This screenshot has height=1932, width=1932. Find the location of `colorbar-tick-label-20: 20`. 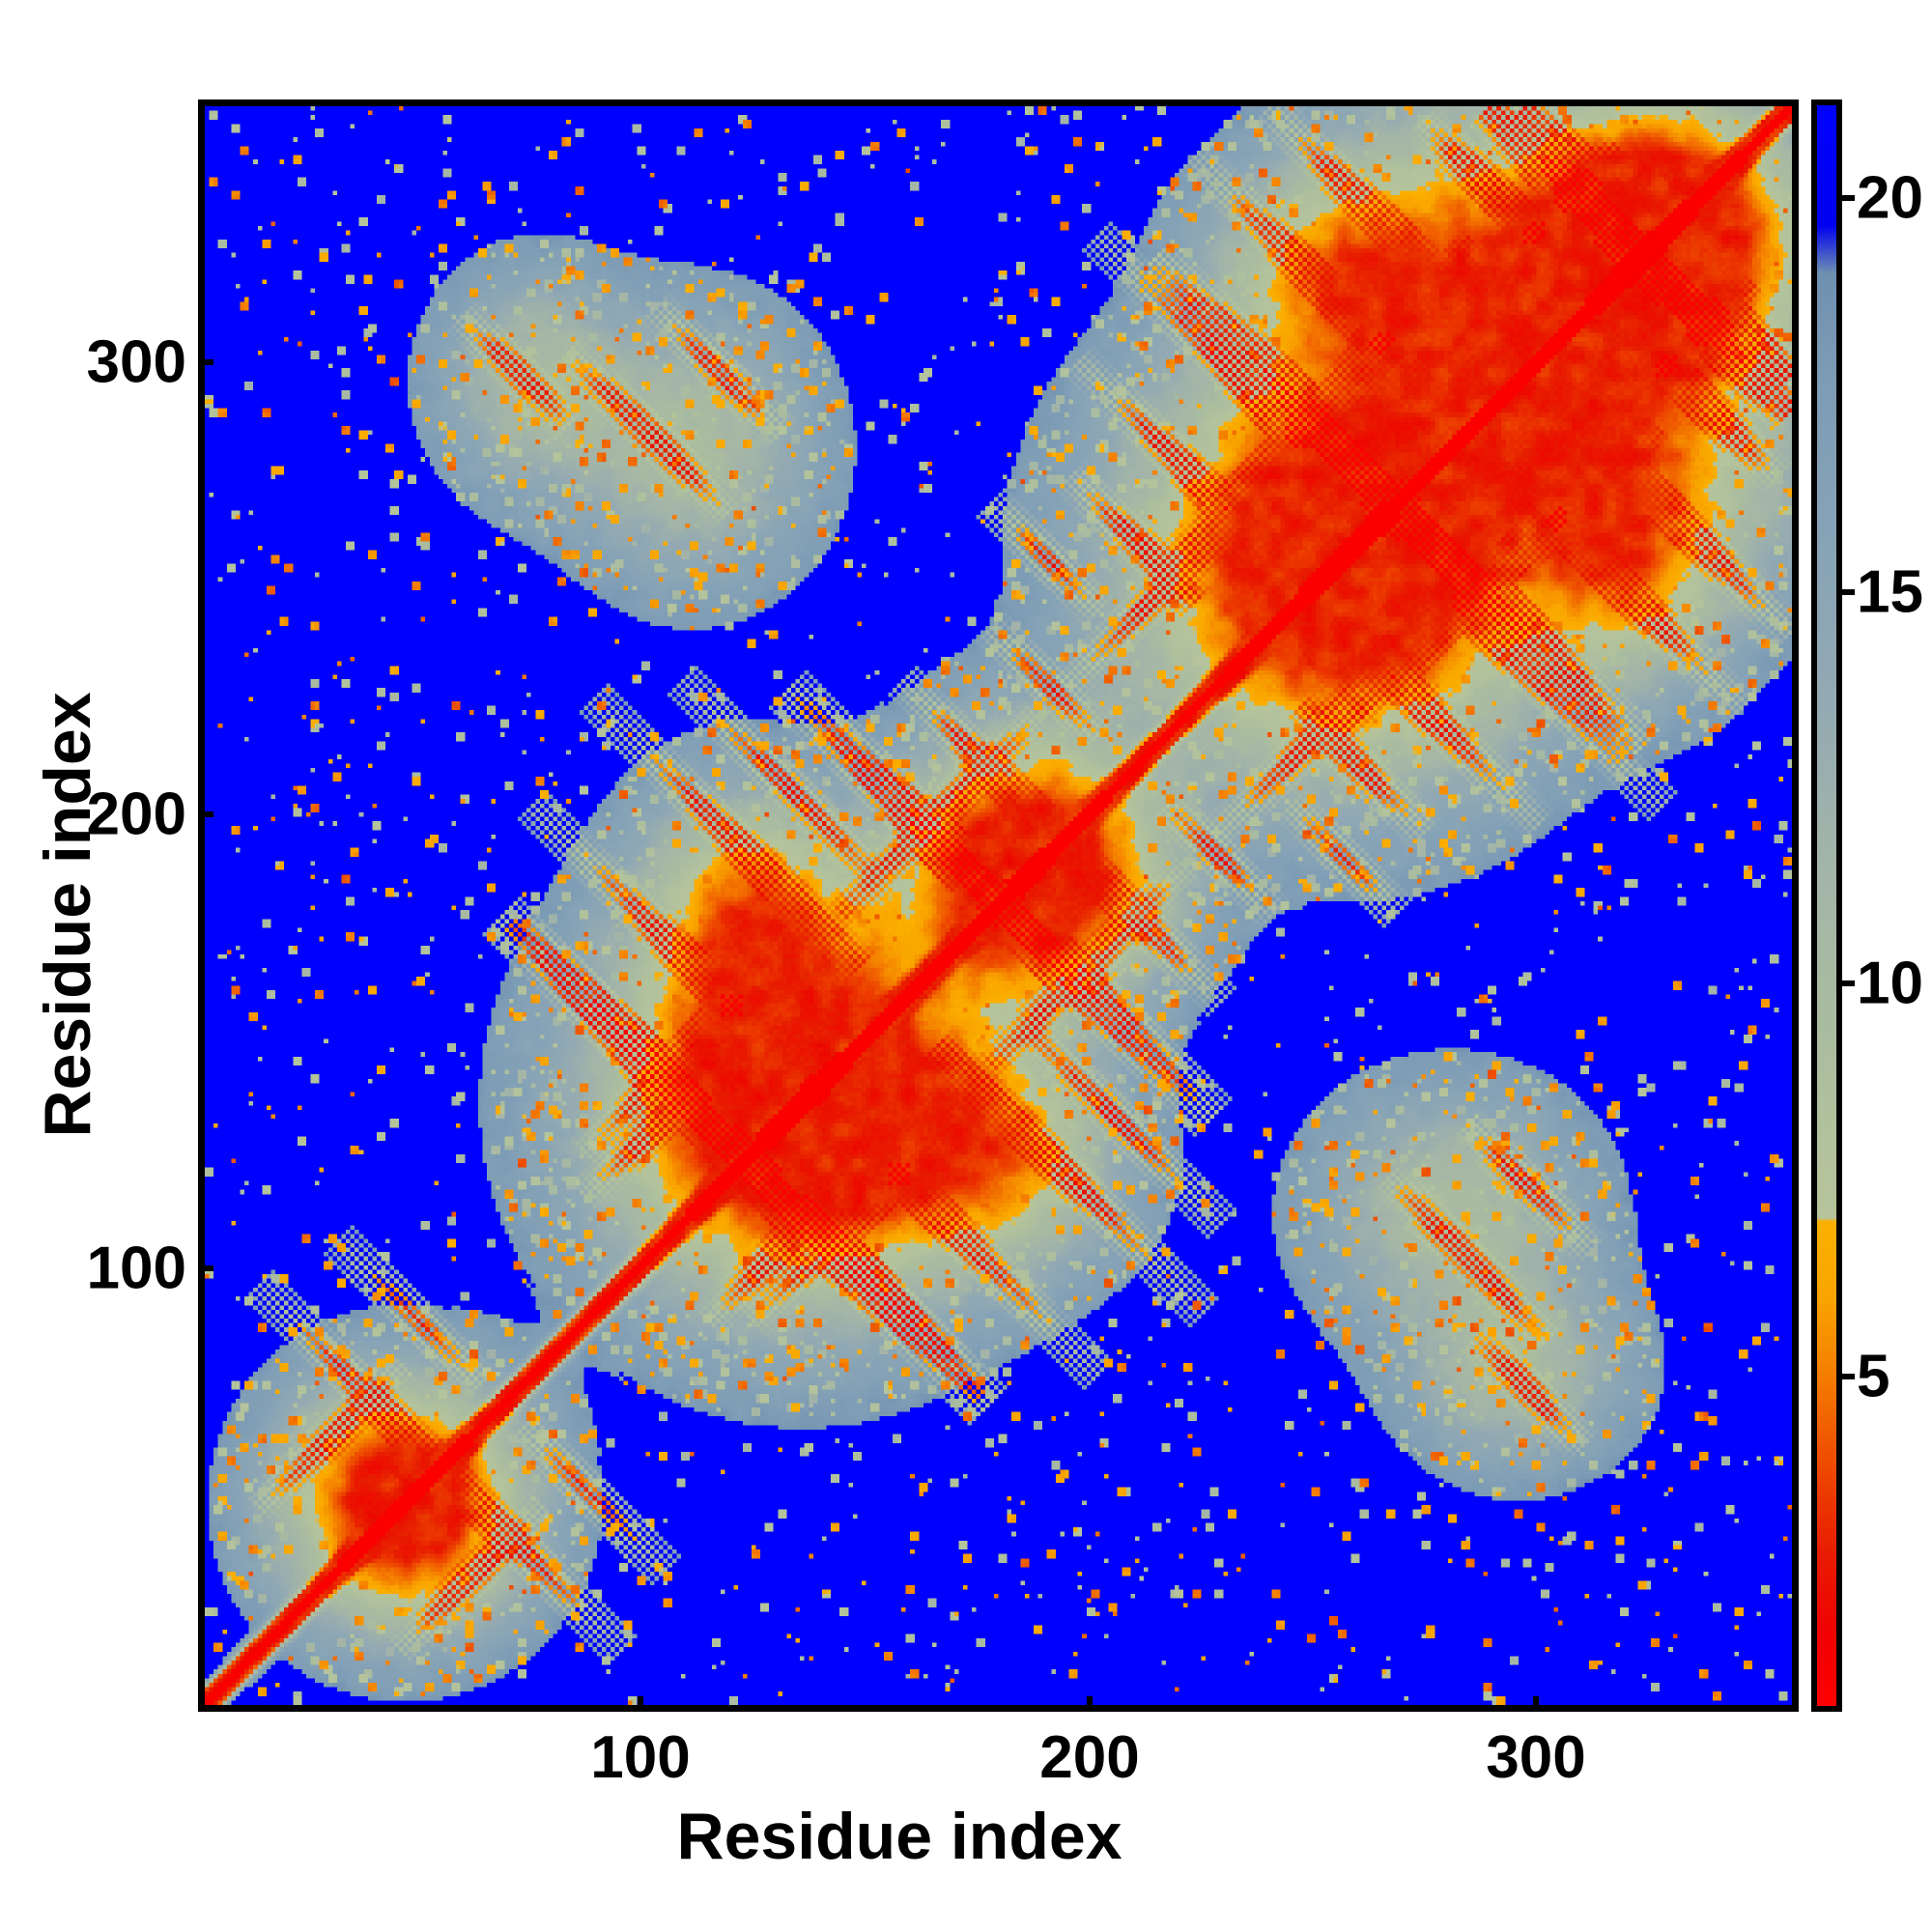

colorbar-tick-label-20: 20 is located at coordinates (1890, 198).